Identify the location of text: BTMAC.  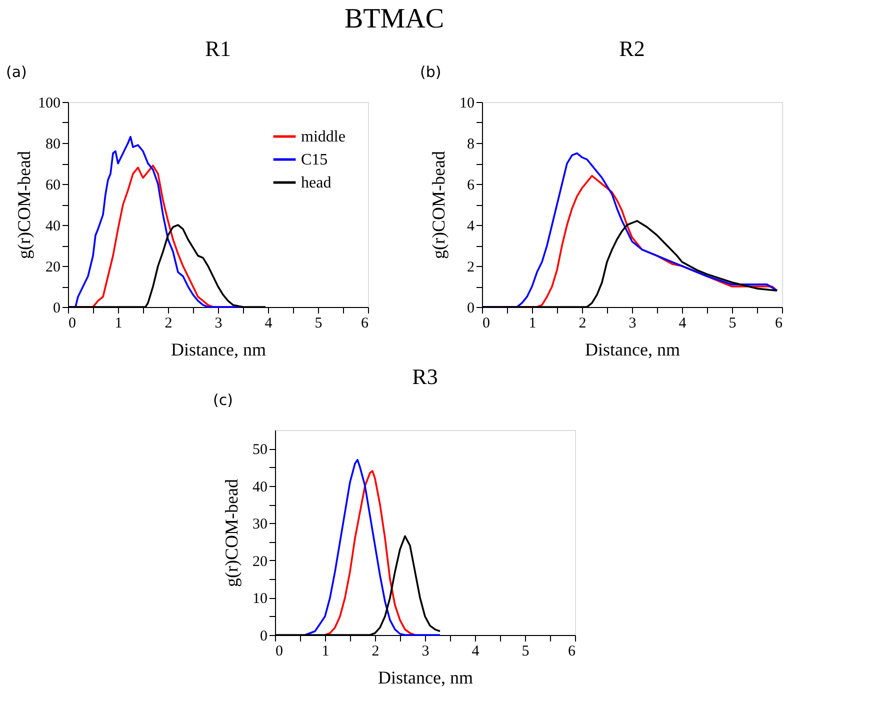
(394, 19).